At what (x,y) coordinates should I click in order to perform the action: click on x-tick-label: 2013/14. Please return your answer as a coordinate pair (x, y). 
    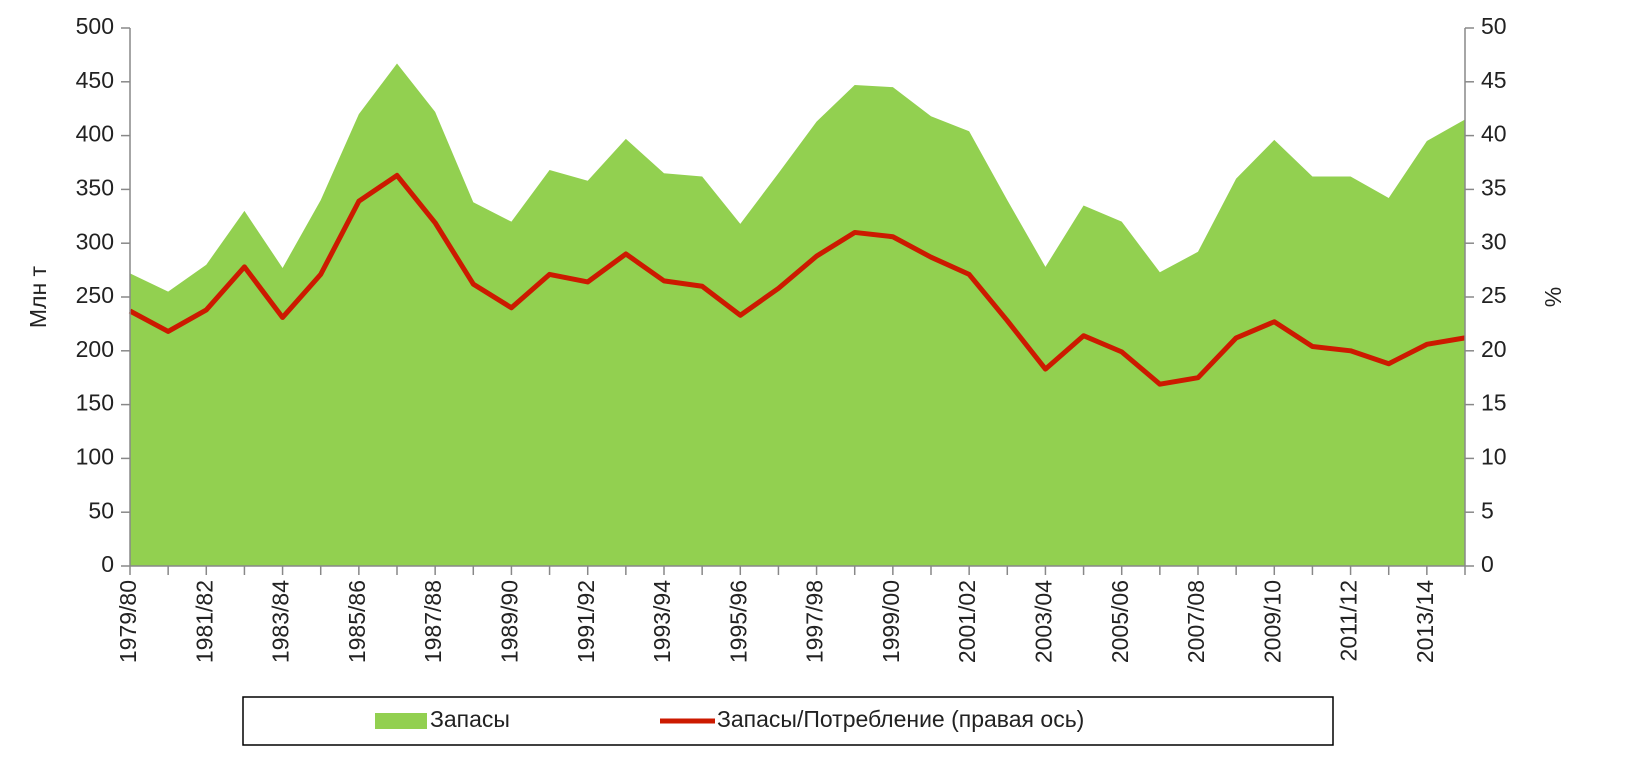
    Looking at the image, I should click on (1425, 621).